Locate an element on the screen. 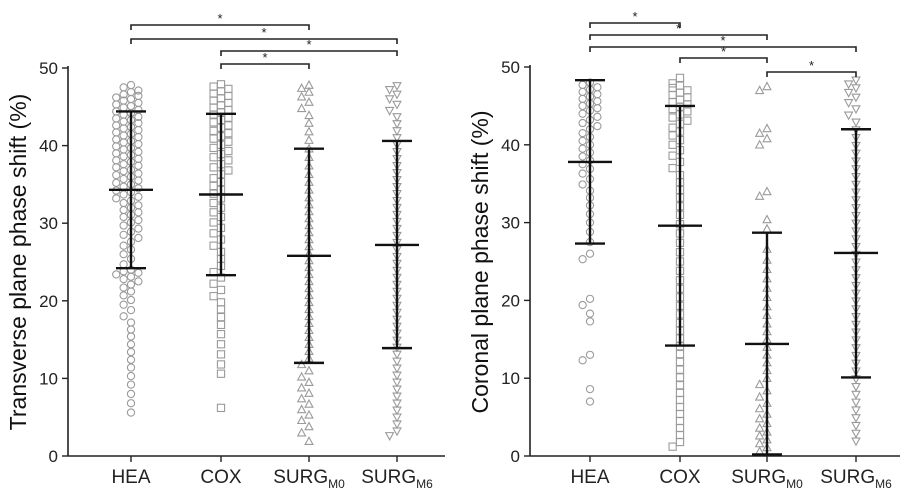 The width and height of the screenshot is (909, 494). category-label: SURGM6 is located at coordinates (856, 479).